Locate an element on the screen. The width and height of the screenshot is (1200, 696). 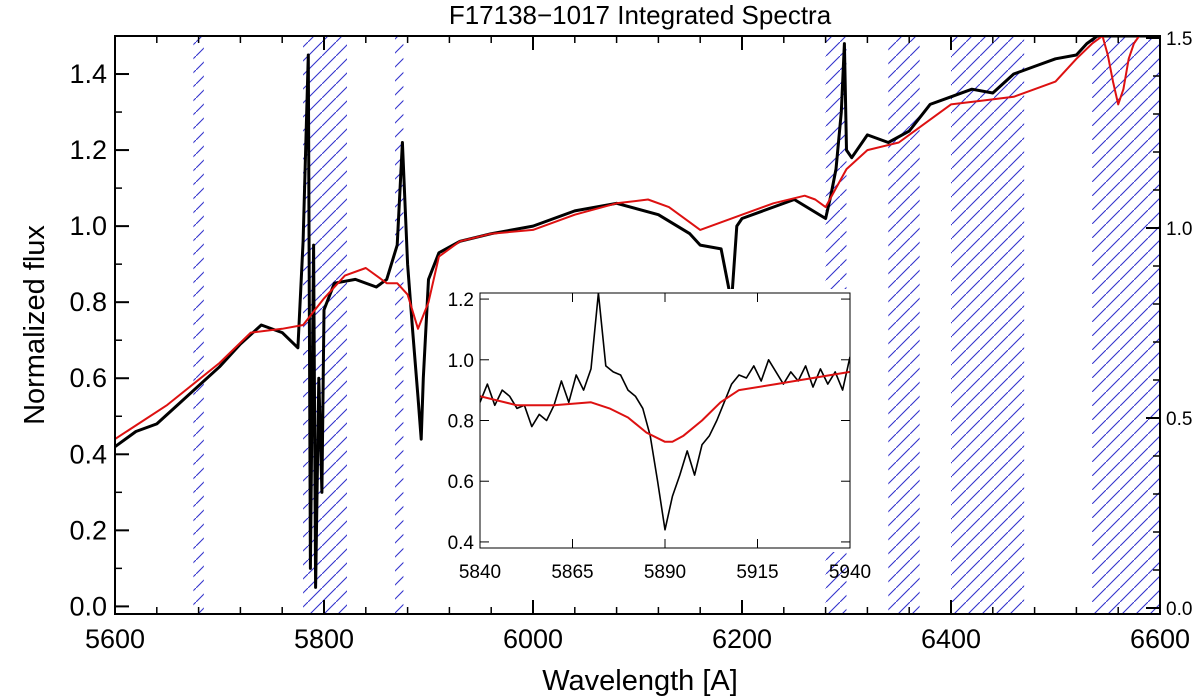
inset-x-tick-label: 5915 is located at coordinates (757, 572).